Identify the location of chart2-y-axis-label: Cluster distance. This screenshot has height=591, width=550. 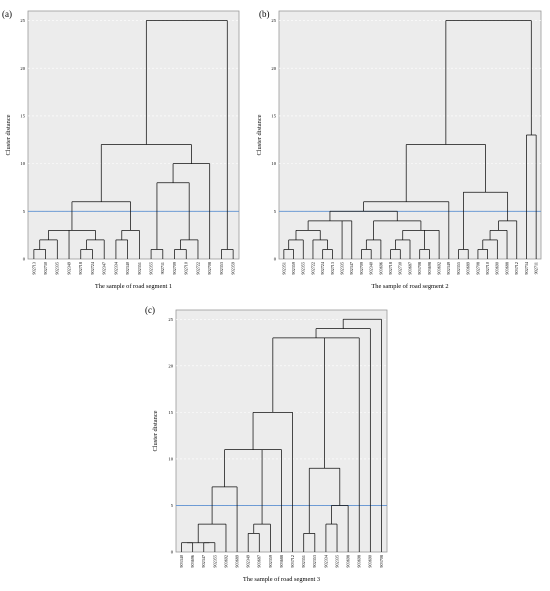
(259, 134).